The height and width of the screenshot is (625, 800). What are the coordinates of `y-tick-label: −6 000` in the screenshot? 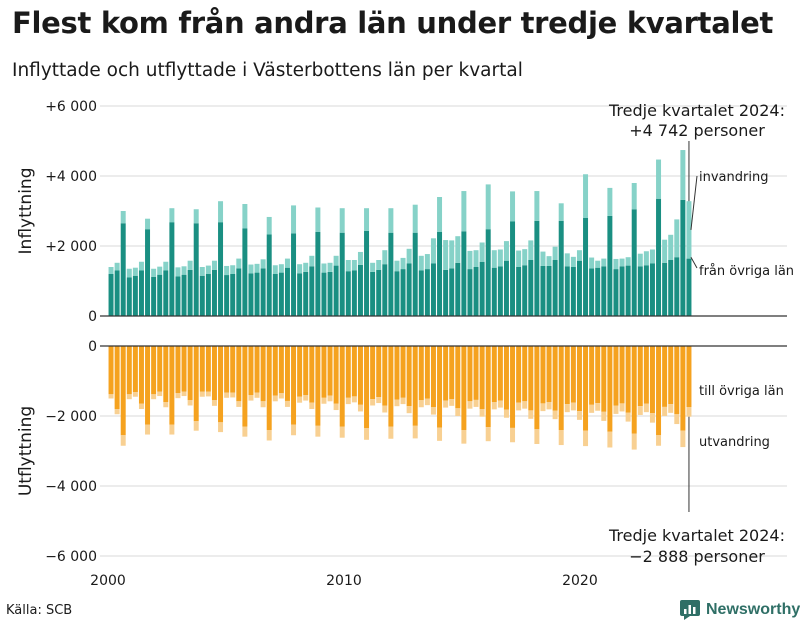 It's located at (71, 557).